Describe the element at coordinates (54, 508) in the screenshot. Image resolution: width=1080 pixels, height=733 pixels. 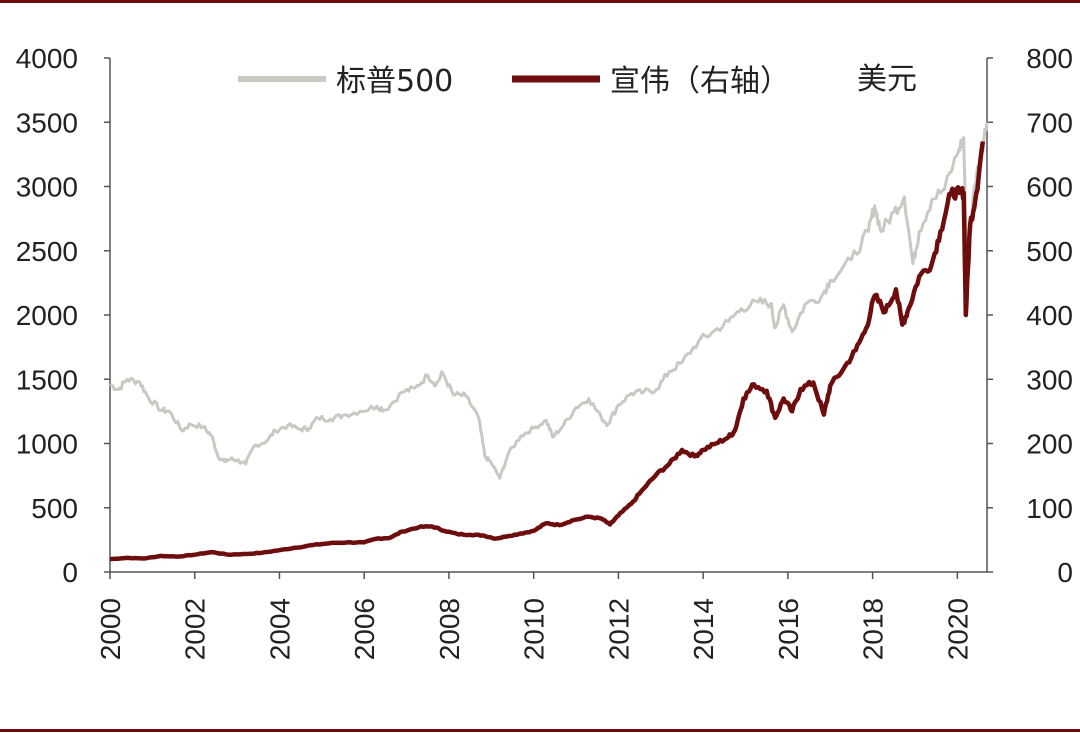
I see `left-tick-label: 500` at that location.